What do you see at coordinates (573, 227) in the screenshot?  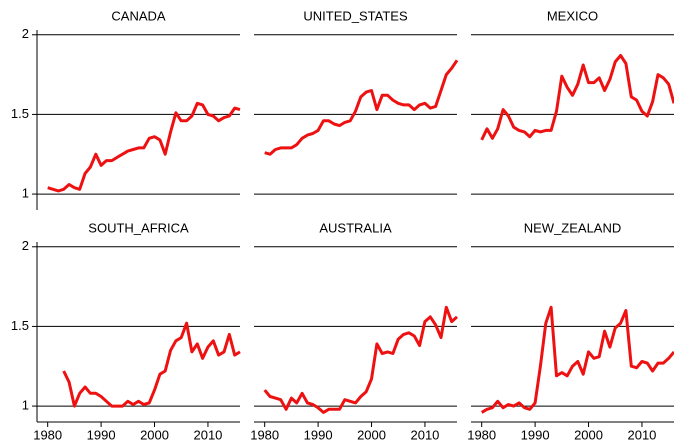 I see `panel-title: NEW_ZEALAND` at bounding box center [573, 227].